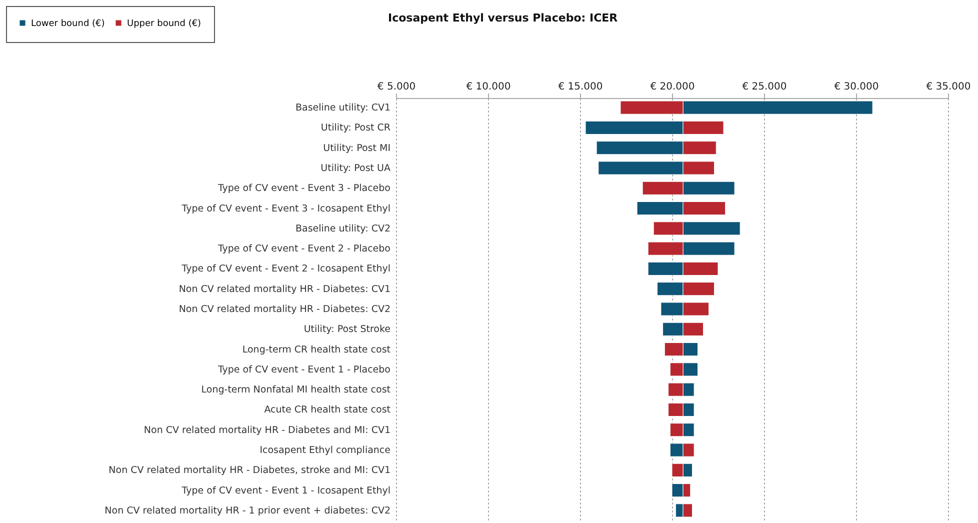 This screenshot has height=523, width=978. I want to click on x-tick-label: € 20.000, so click(672, 87).